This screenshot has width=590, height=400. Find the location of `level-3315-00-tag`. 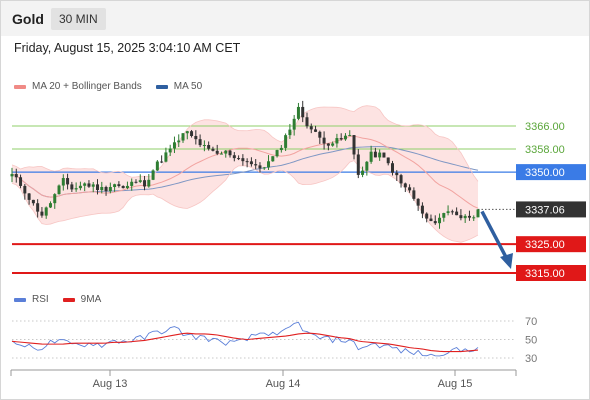

level-3315-00-tag is located at coordinates (551, 273).